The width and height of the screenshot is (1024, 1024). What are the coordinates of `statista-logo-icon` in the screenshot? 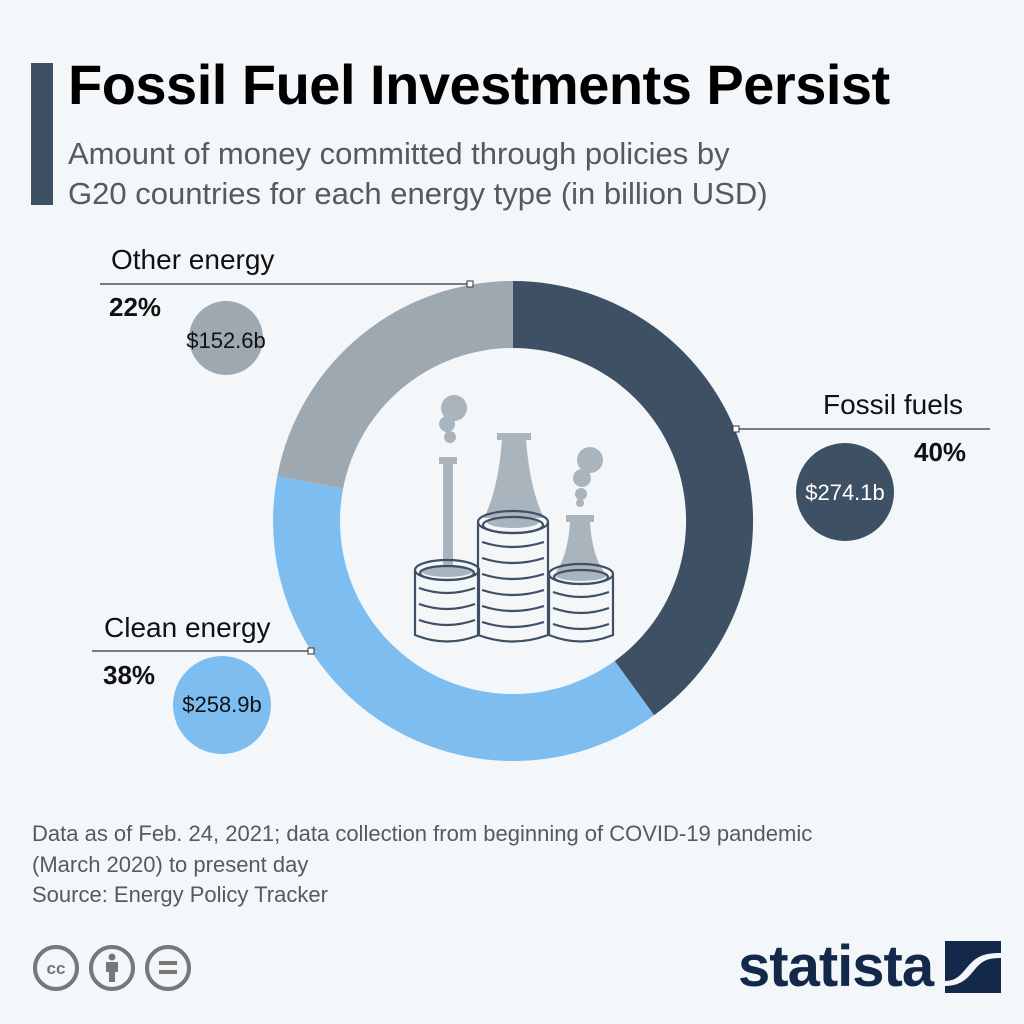 It's located at (973, 967).